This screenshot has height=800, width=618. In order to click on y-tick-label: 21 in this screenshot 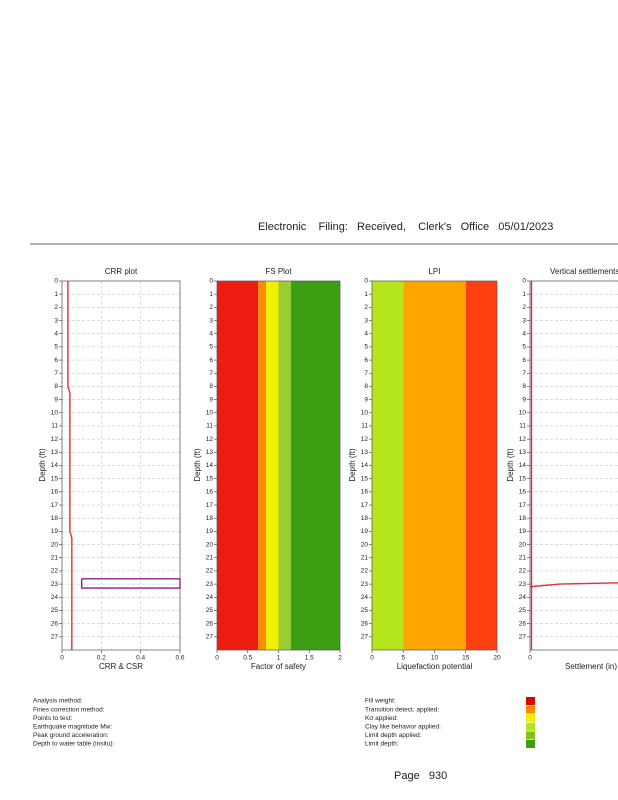, I will do `click(523, 557)`.